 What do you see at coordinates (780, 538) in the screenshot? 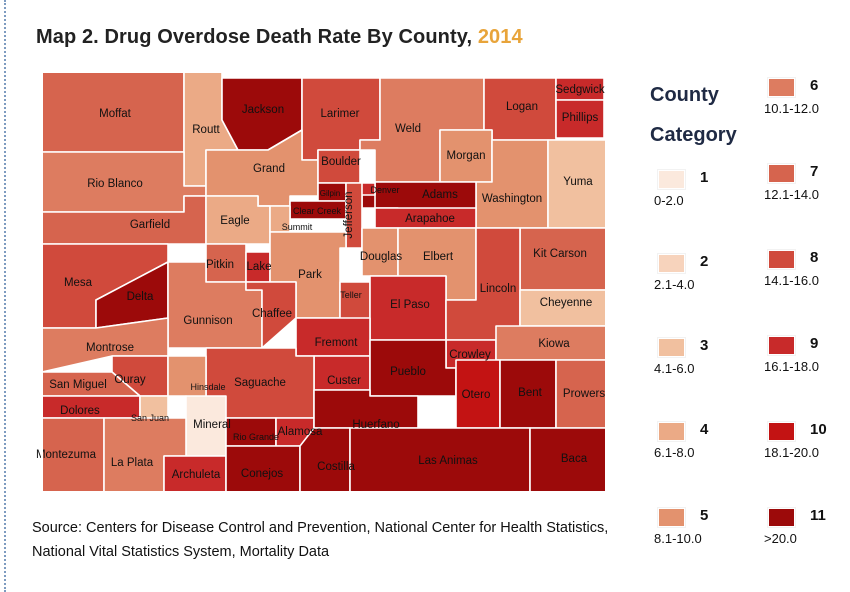
I see `legend-category-range: >20.0` at bounding box center [780, 538].